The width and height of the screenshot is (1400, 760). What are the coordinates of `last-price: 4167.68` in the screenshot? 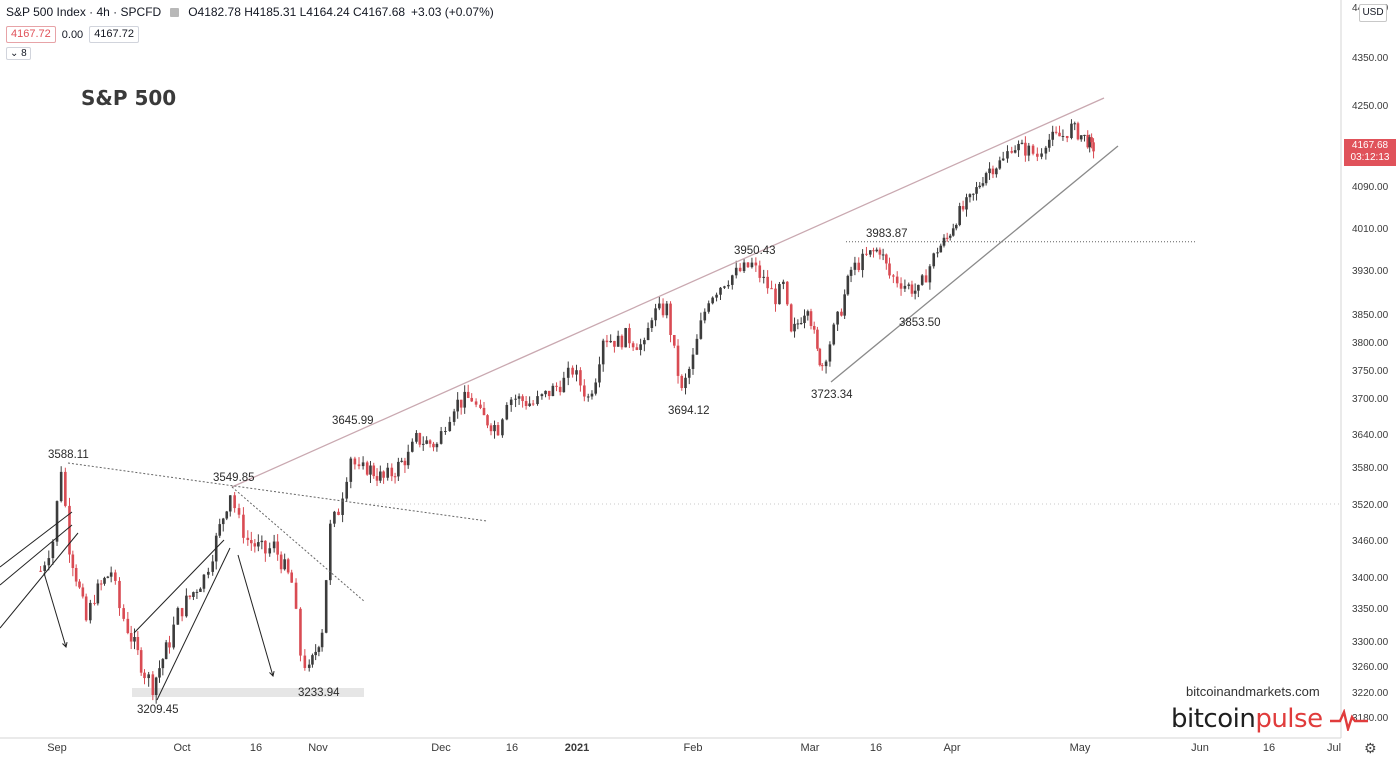 It's located at (1370, 145).